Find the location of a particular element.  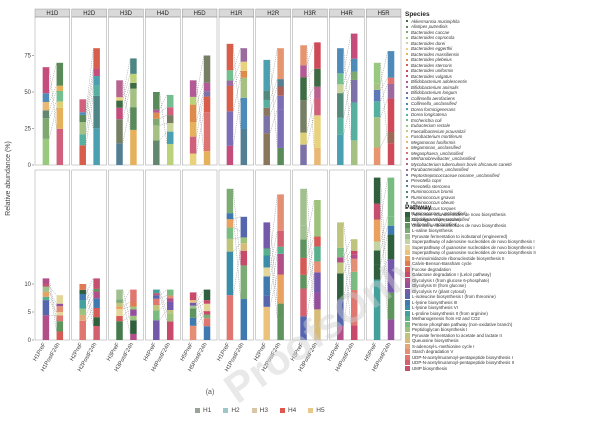

y-tick-label-bottom: 10 is located at coordinates (27, 285).